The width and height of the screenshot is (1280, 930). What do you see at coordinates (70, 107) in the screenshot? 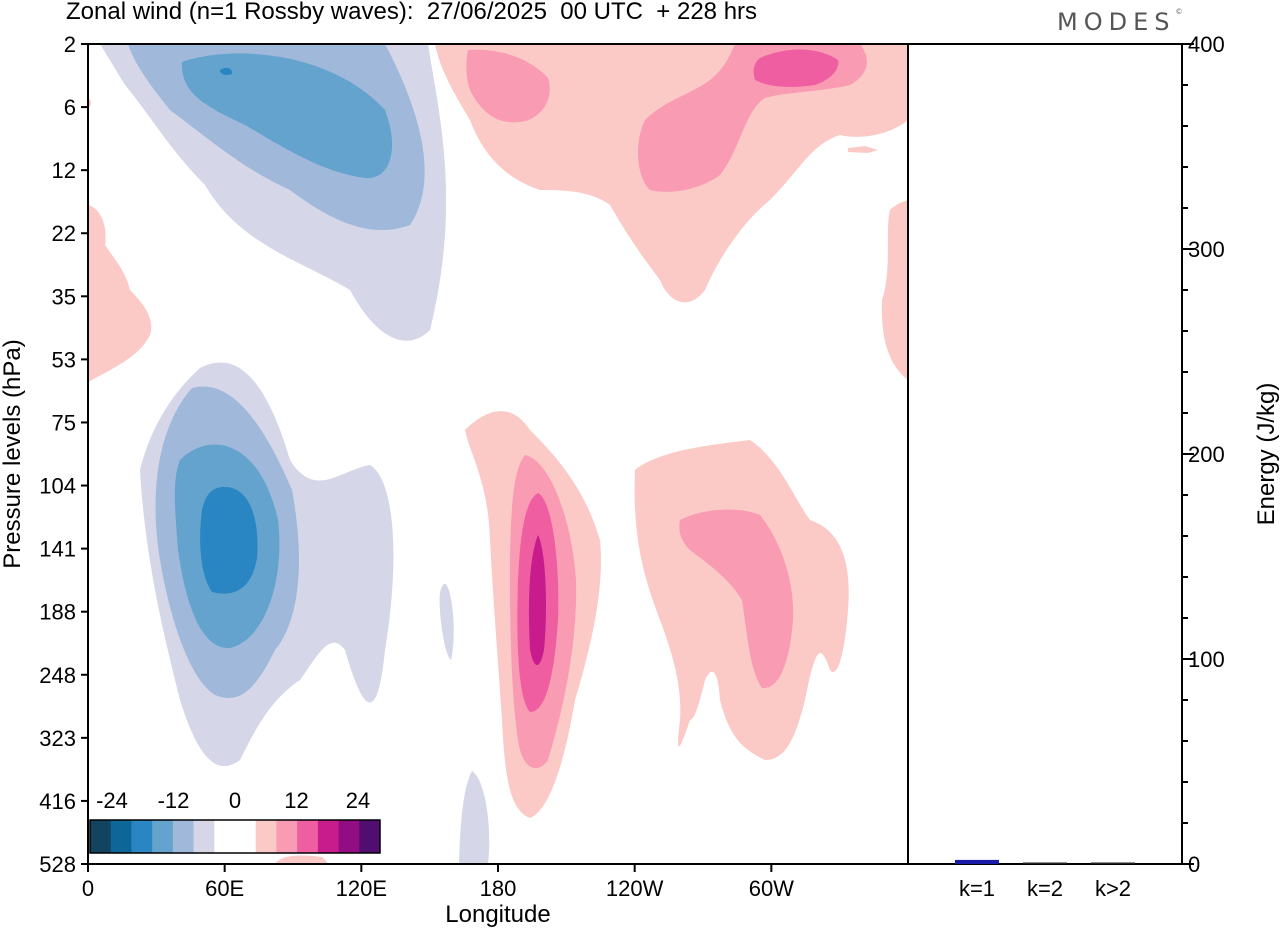
I see `y-tick-label: 6` at bounding box center [70, 107].